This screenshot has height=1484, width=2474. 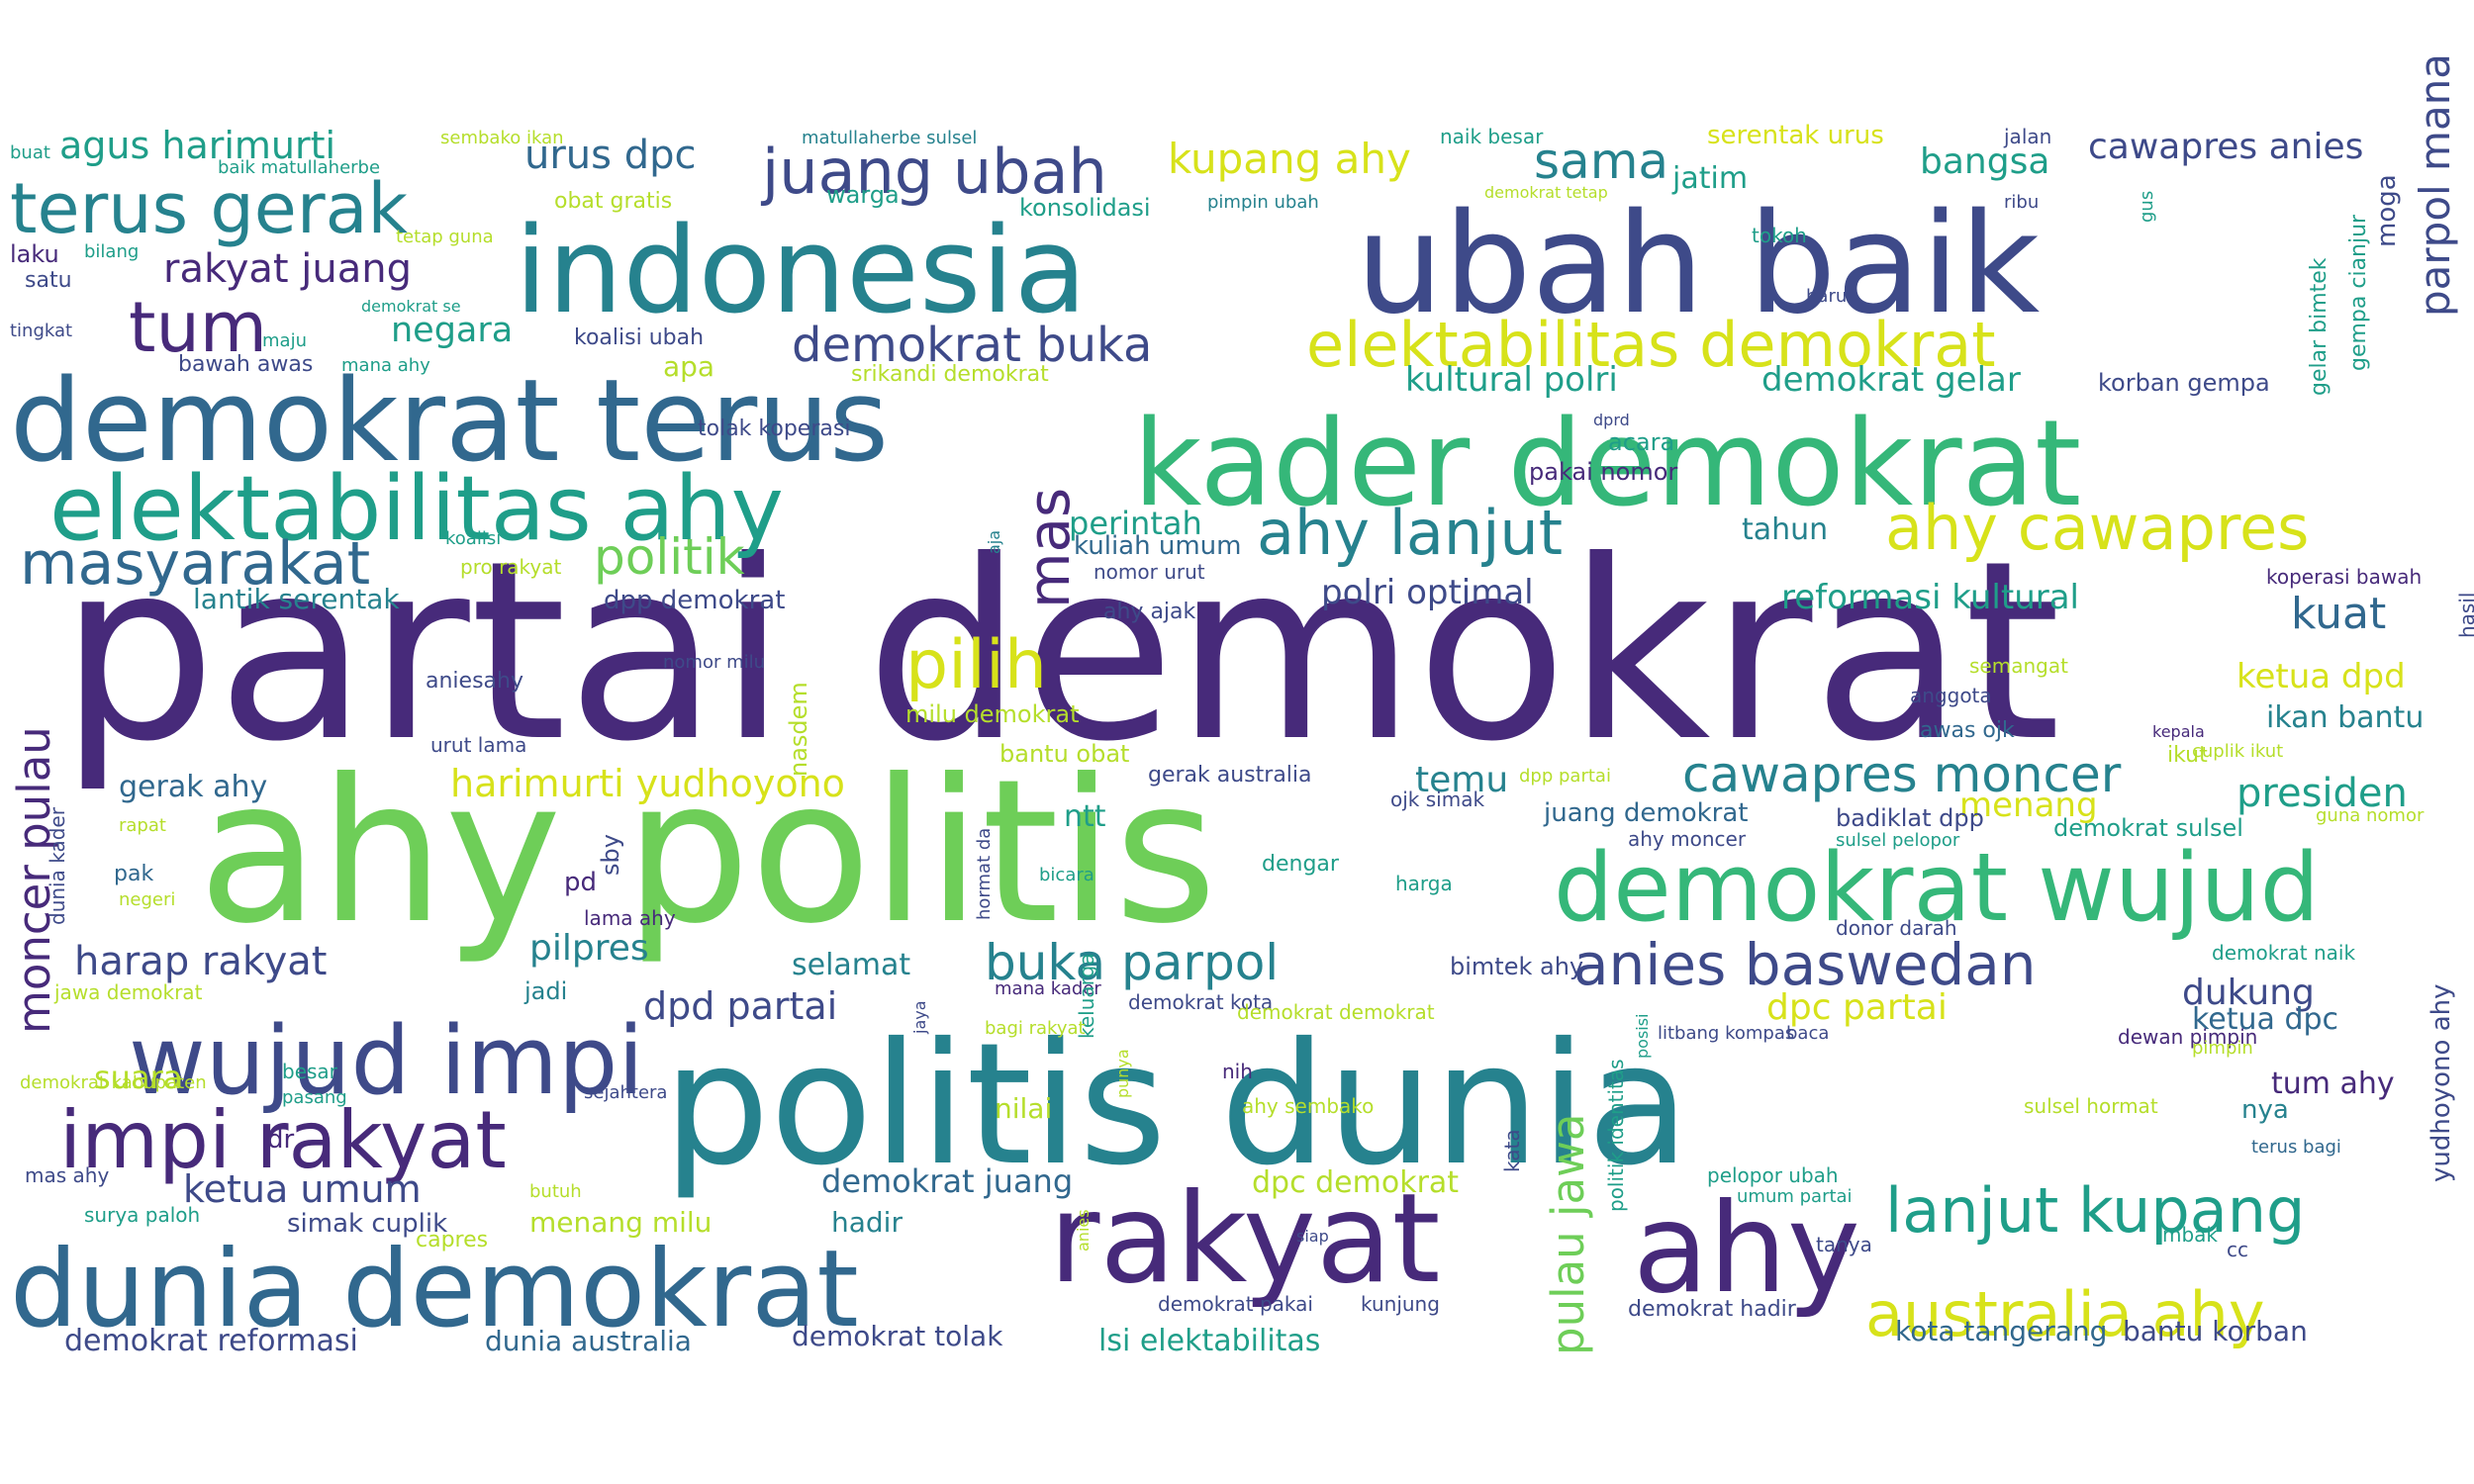 I want to click on word-moga: moga, so click(x=2387, y=210).